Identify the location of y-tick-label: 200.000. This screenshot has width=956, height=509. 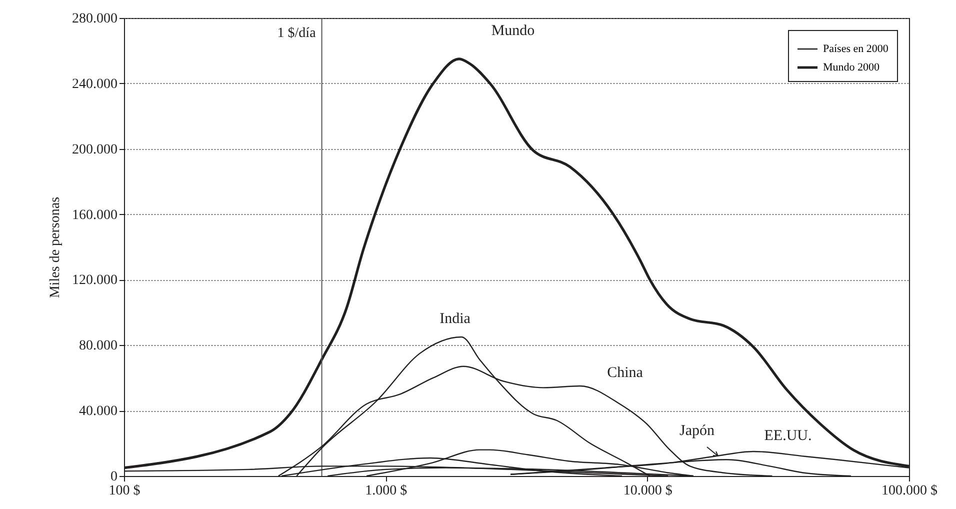
(95, 150).